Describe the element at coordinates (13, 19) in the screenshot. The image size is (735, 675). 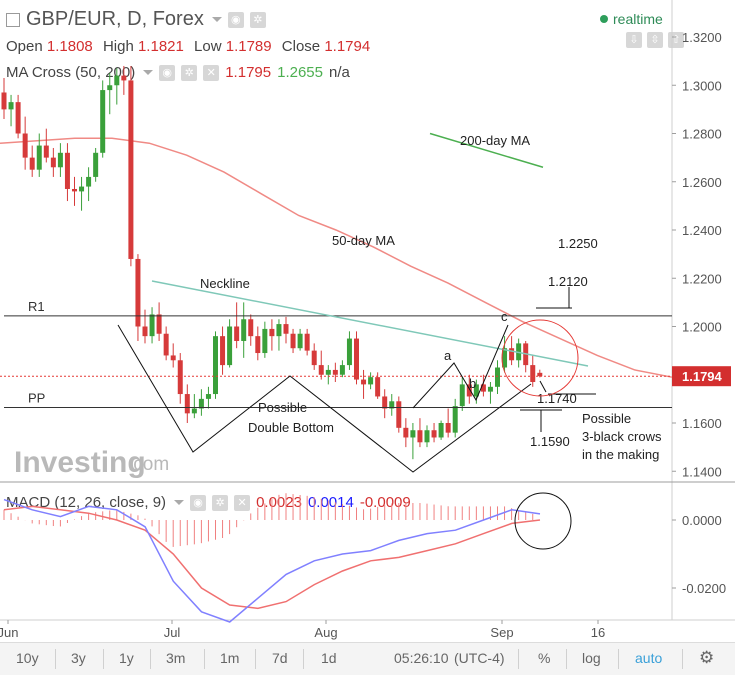
I see `symbol-checkbox` at that location.